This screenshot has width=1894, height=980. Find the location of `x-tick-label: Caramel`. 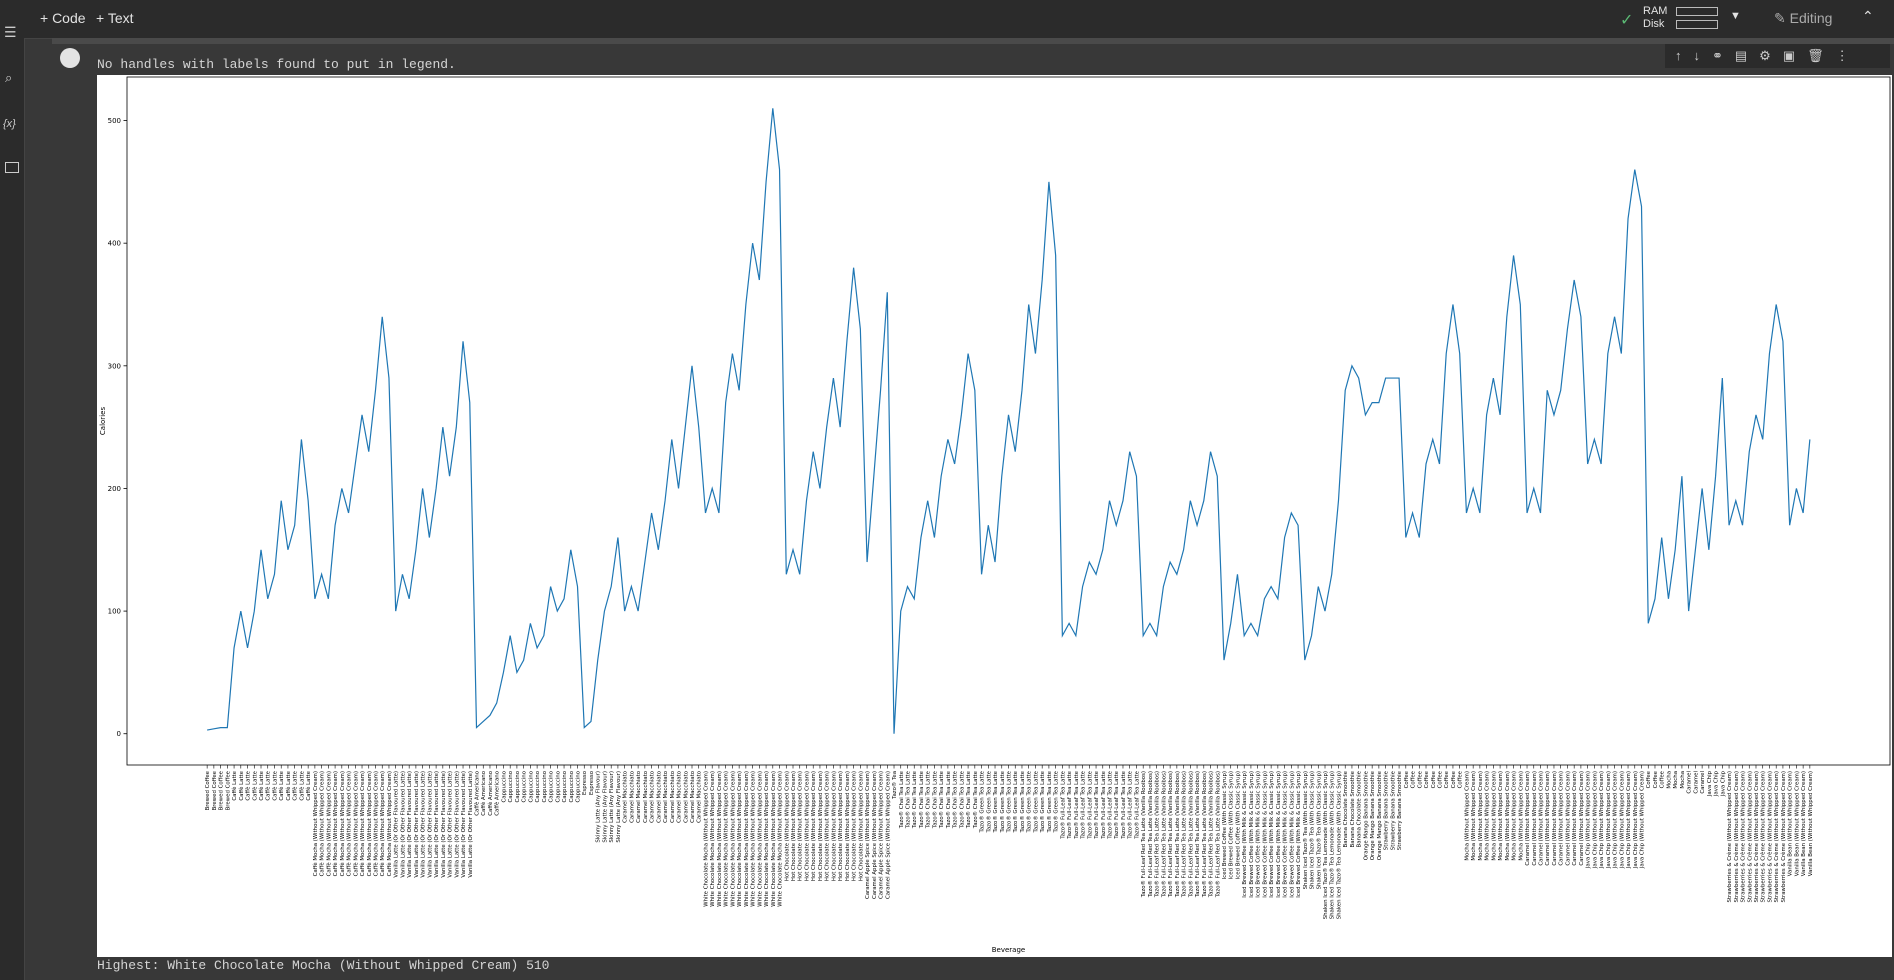

x-tick-label: Caramel is located at coordinates (1690, 782).